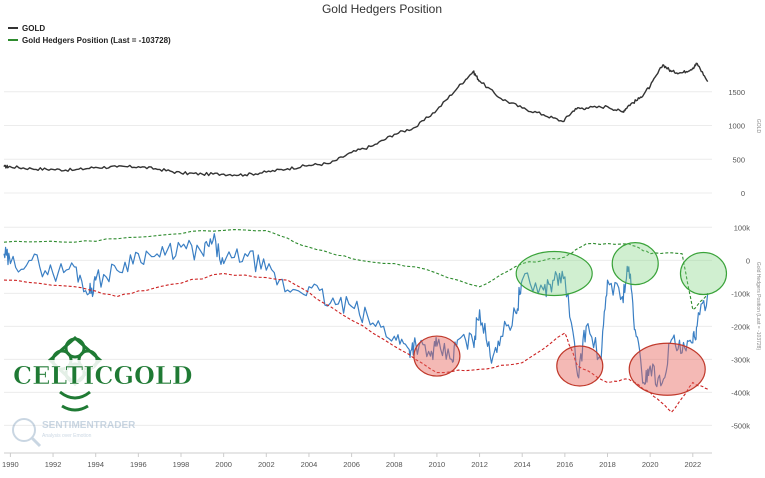 The width and height of the screenshot is (765, 478). I want to click on lower-tick-label: -100k, so click(740, 293).